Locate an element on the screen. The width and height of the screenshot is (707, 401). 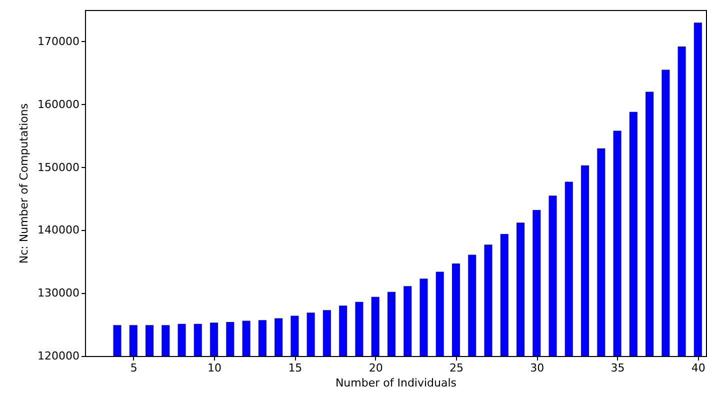
x-tick-label: 40 is located at coordinates (698, 368).